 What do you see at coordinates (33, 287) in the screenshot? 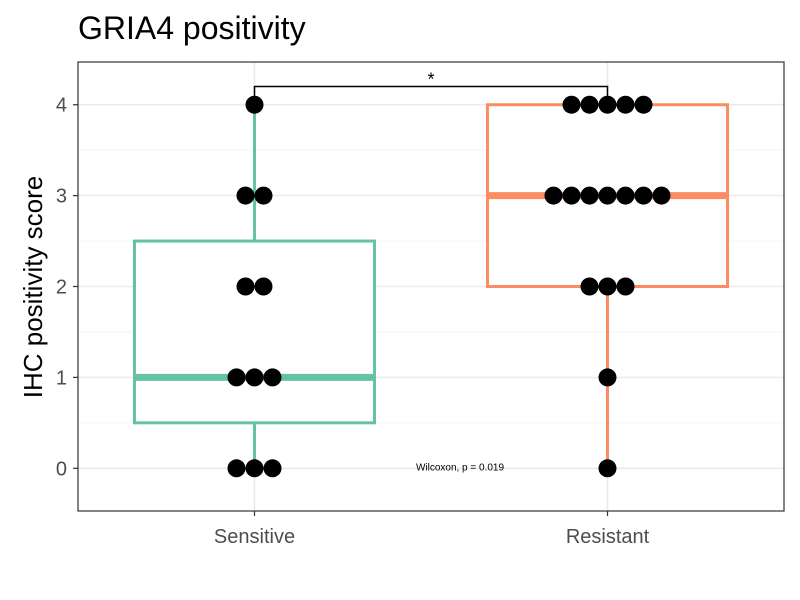
I see `y-axis-title: IHC positivity score` at bounding box center [33, 287].